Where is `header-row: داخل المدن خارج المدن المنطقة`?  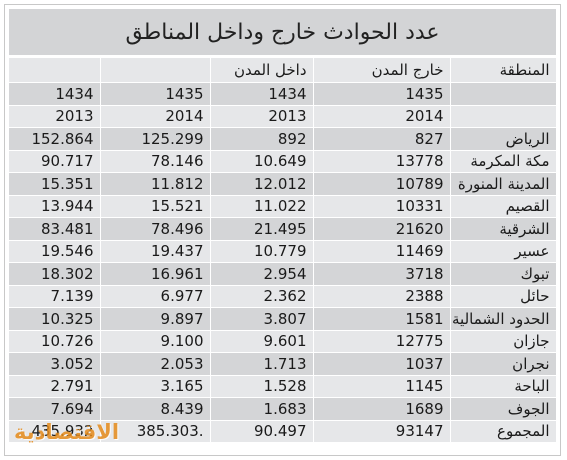
header-row: داخل المدن خارج المدن المنطقة is located at coordinates (283, 70).